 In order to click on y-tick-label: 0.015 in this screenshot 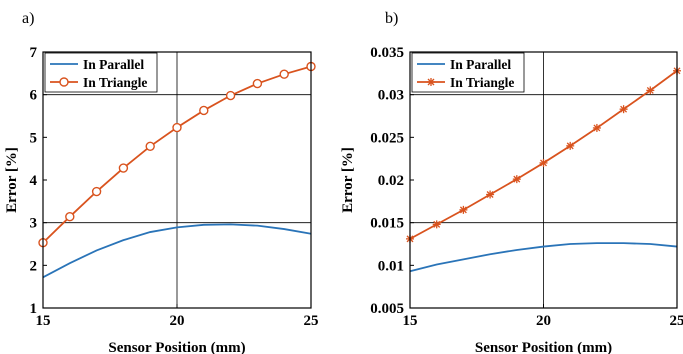, I will do `click(387, 224)`.